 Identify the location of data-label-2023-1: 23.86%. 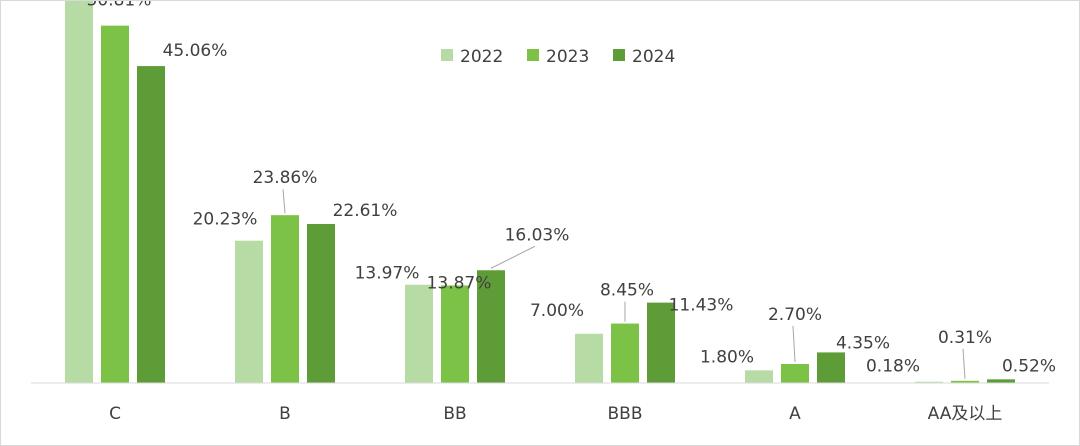
(285, 178).